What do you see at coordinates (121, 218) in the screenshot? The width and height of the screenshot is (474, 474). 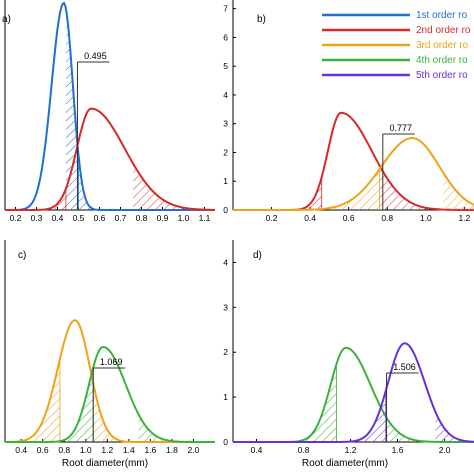 I see `x-tick-label: 0.7` at bounding box center [121, 218].